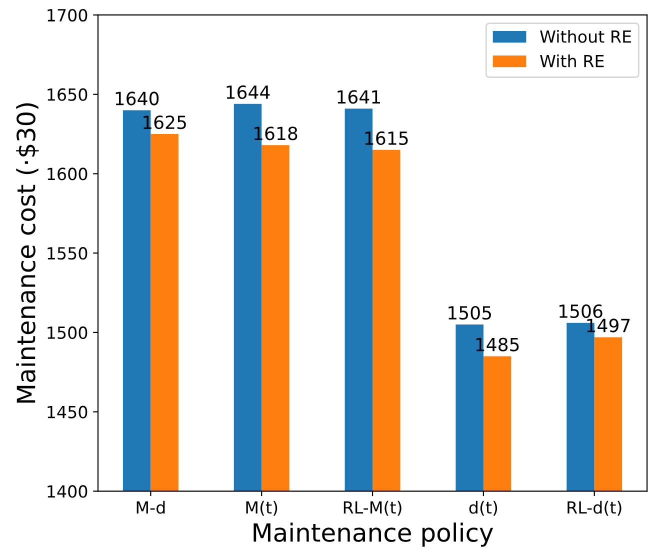  I want to click on x-tick-label: M-d, so click(150, 507).